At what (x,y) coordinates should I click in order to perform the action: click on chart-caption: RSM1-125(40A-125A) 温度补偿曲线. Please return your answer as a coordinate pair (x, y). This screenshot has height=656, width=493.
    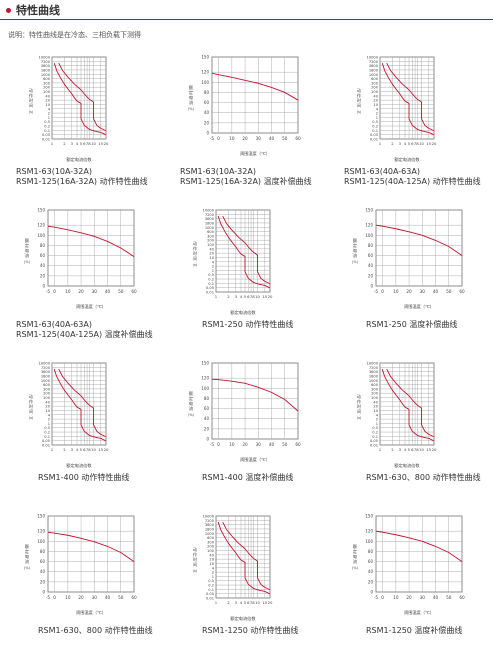
    Looking at the image, I should click on (84, 334).